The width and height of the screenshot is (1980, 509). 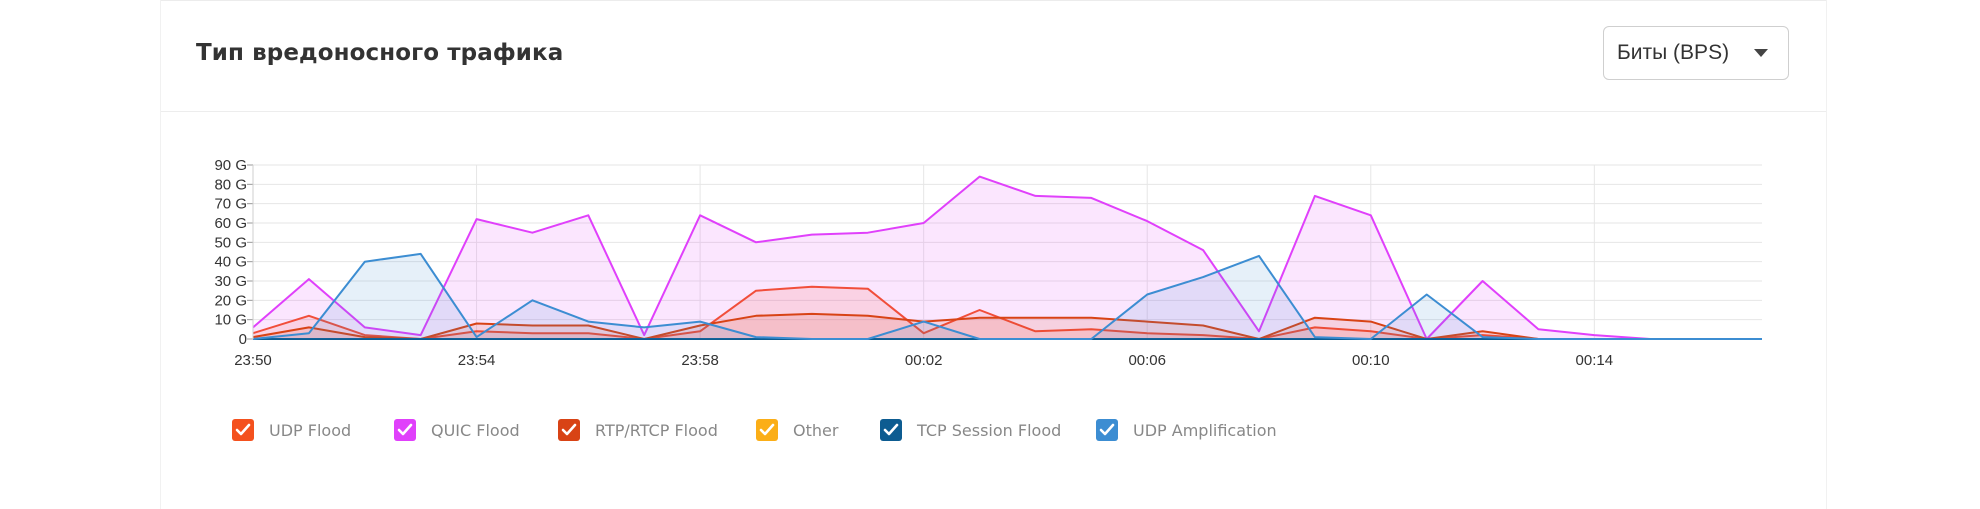 I want to click on series-line-udp-amplification, so click(x=1007, y=296).